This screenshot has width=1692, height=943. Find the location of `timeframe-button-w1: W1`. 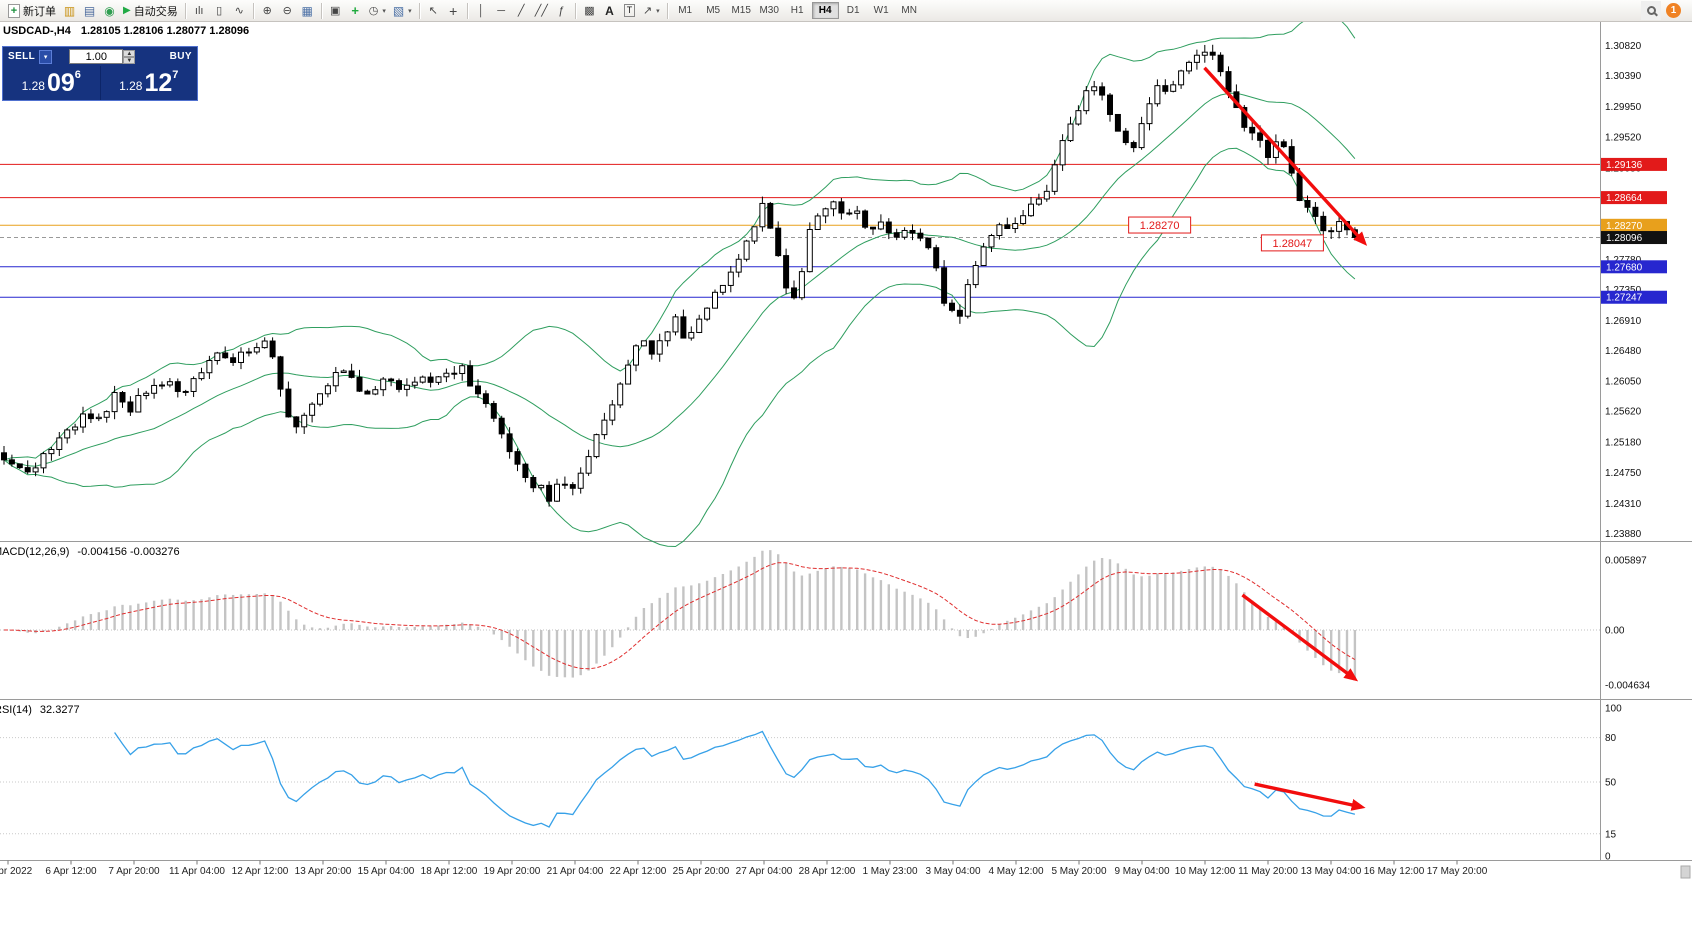

timeframe-button-w1: W1 is located at coordinates (881, 10).